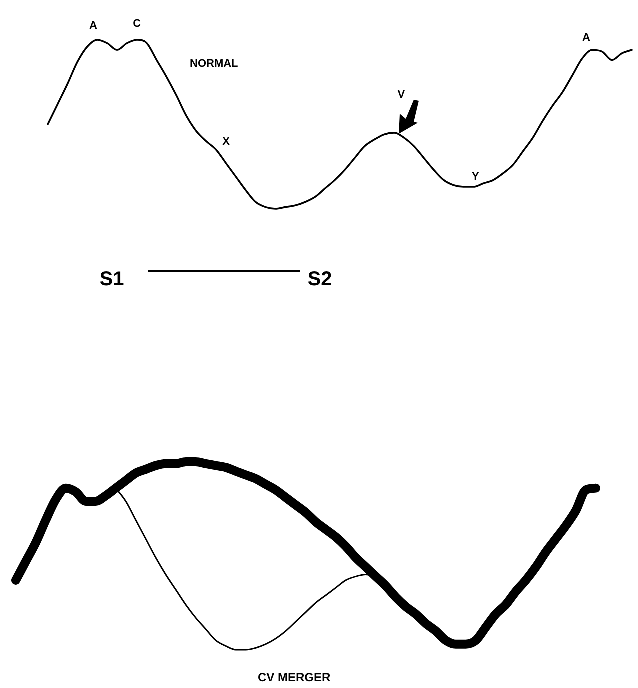 The height and width of the screenshot is (688, 638). What do you see at coordinates (320, 279) in the screenshot?
I see `text: S2` at bounding box center [320, 279].